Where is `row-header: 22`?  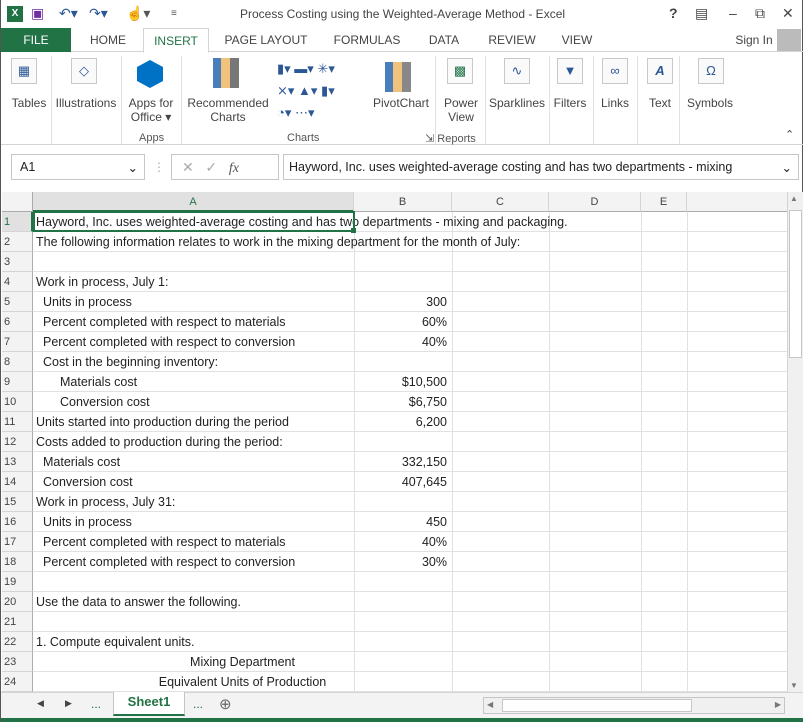
row-header: 22 is located at coordinates (17, 642).